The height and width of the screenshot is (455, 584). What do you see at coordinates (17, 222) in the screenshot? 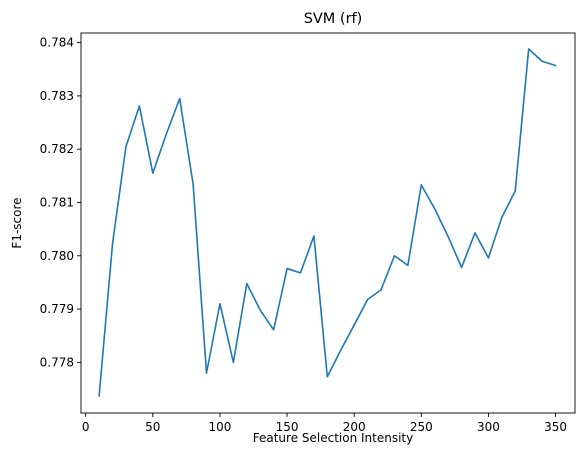
I see `y-axis-label: F1-score` at bounding box center [17, 222].